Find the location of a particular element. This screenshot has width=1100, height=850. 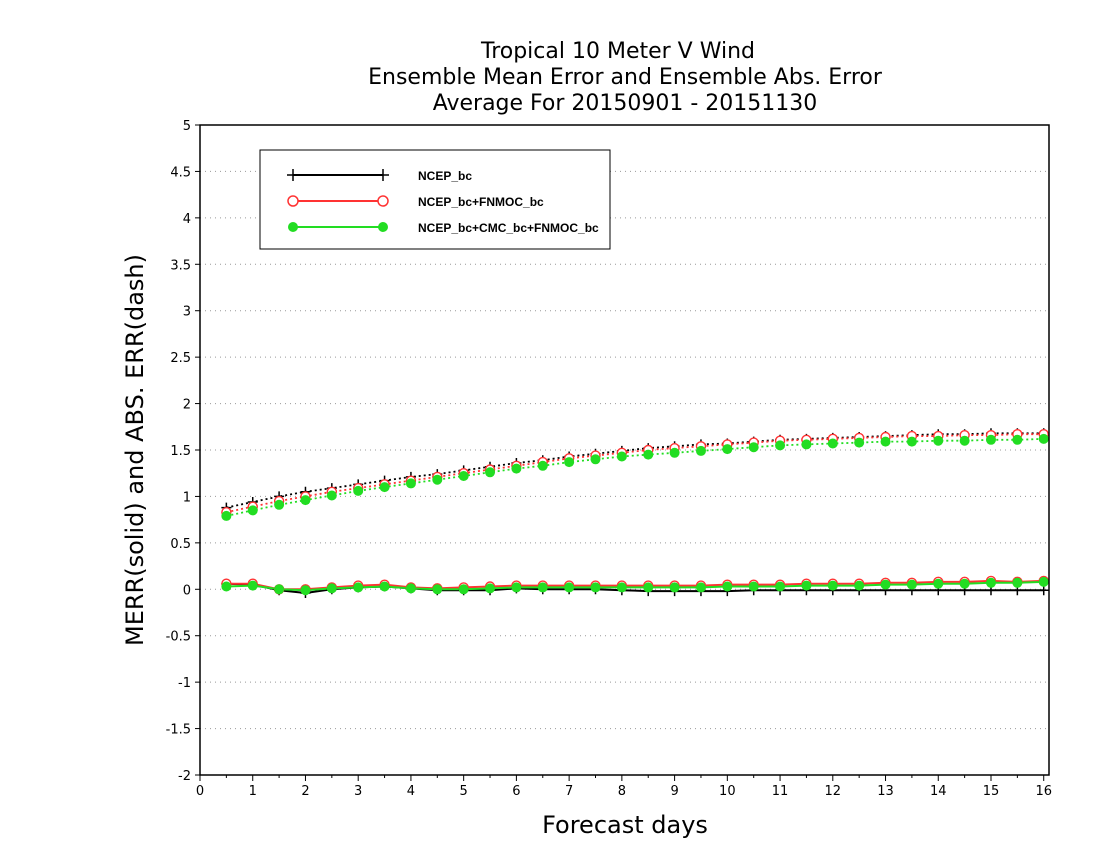

x-tick-label: 10 is located at coordinates (727, 791).